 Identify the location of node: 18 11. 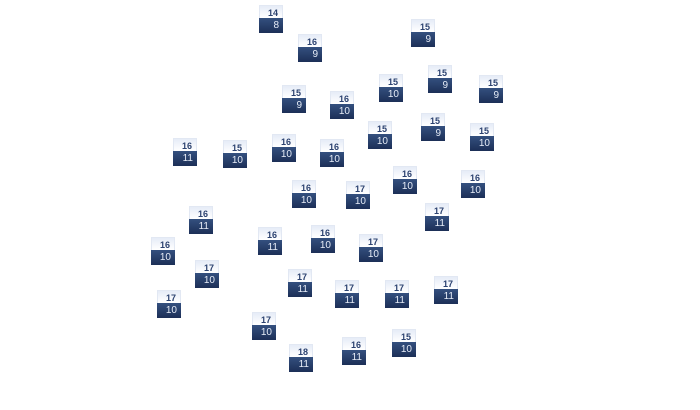
(301, 358).